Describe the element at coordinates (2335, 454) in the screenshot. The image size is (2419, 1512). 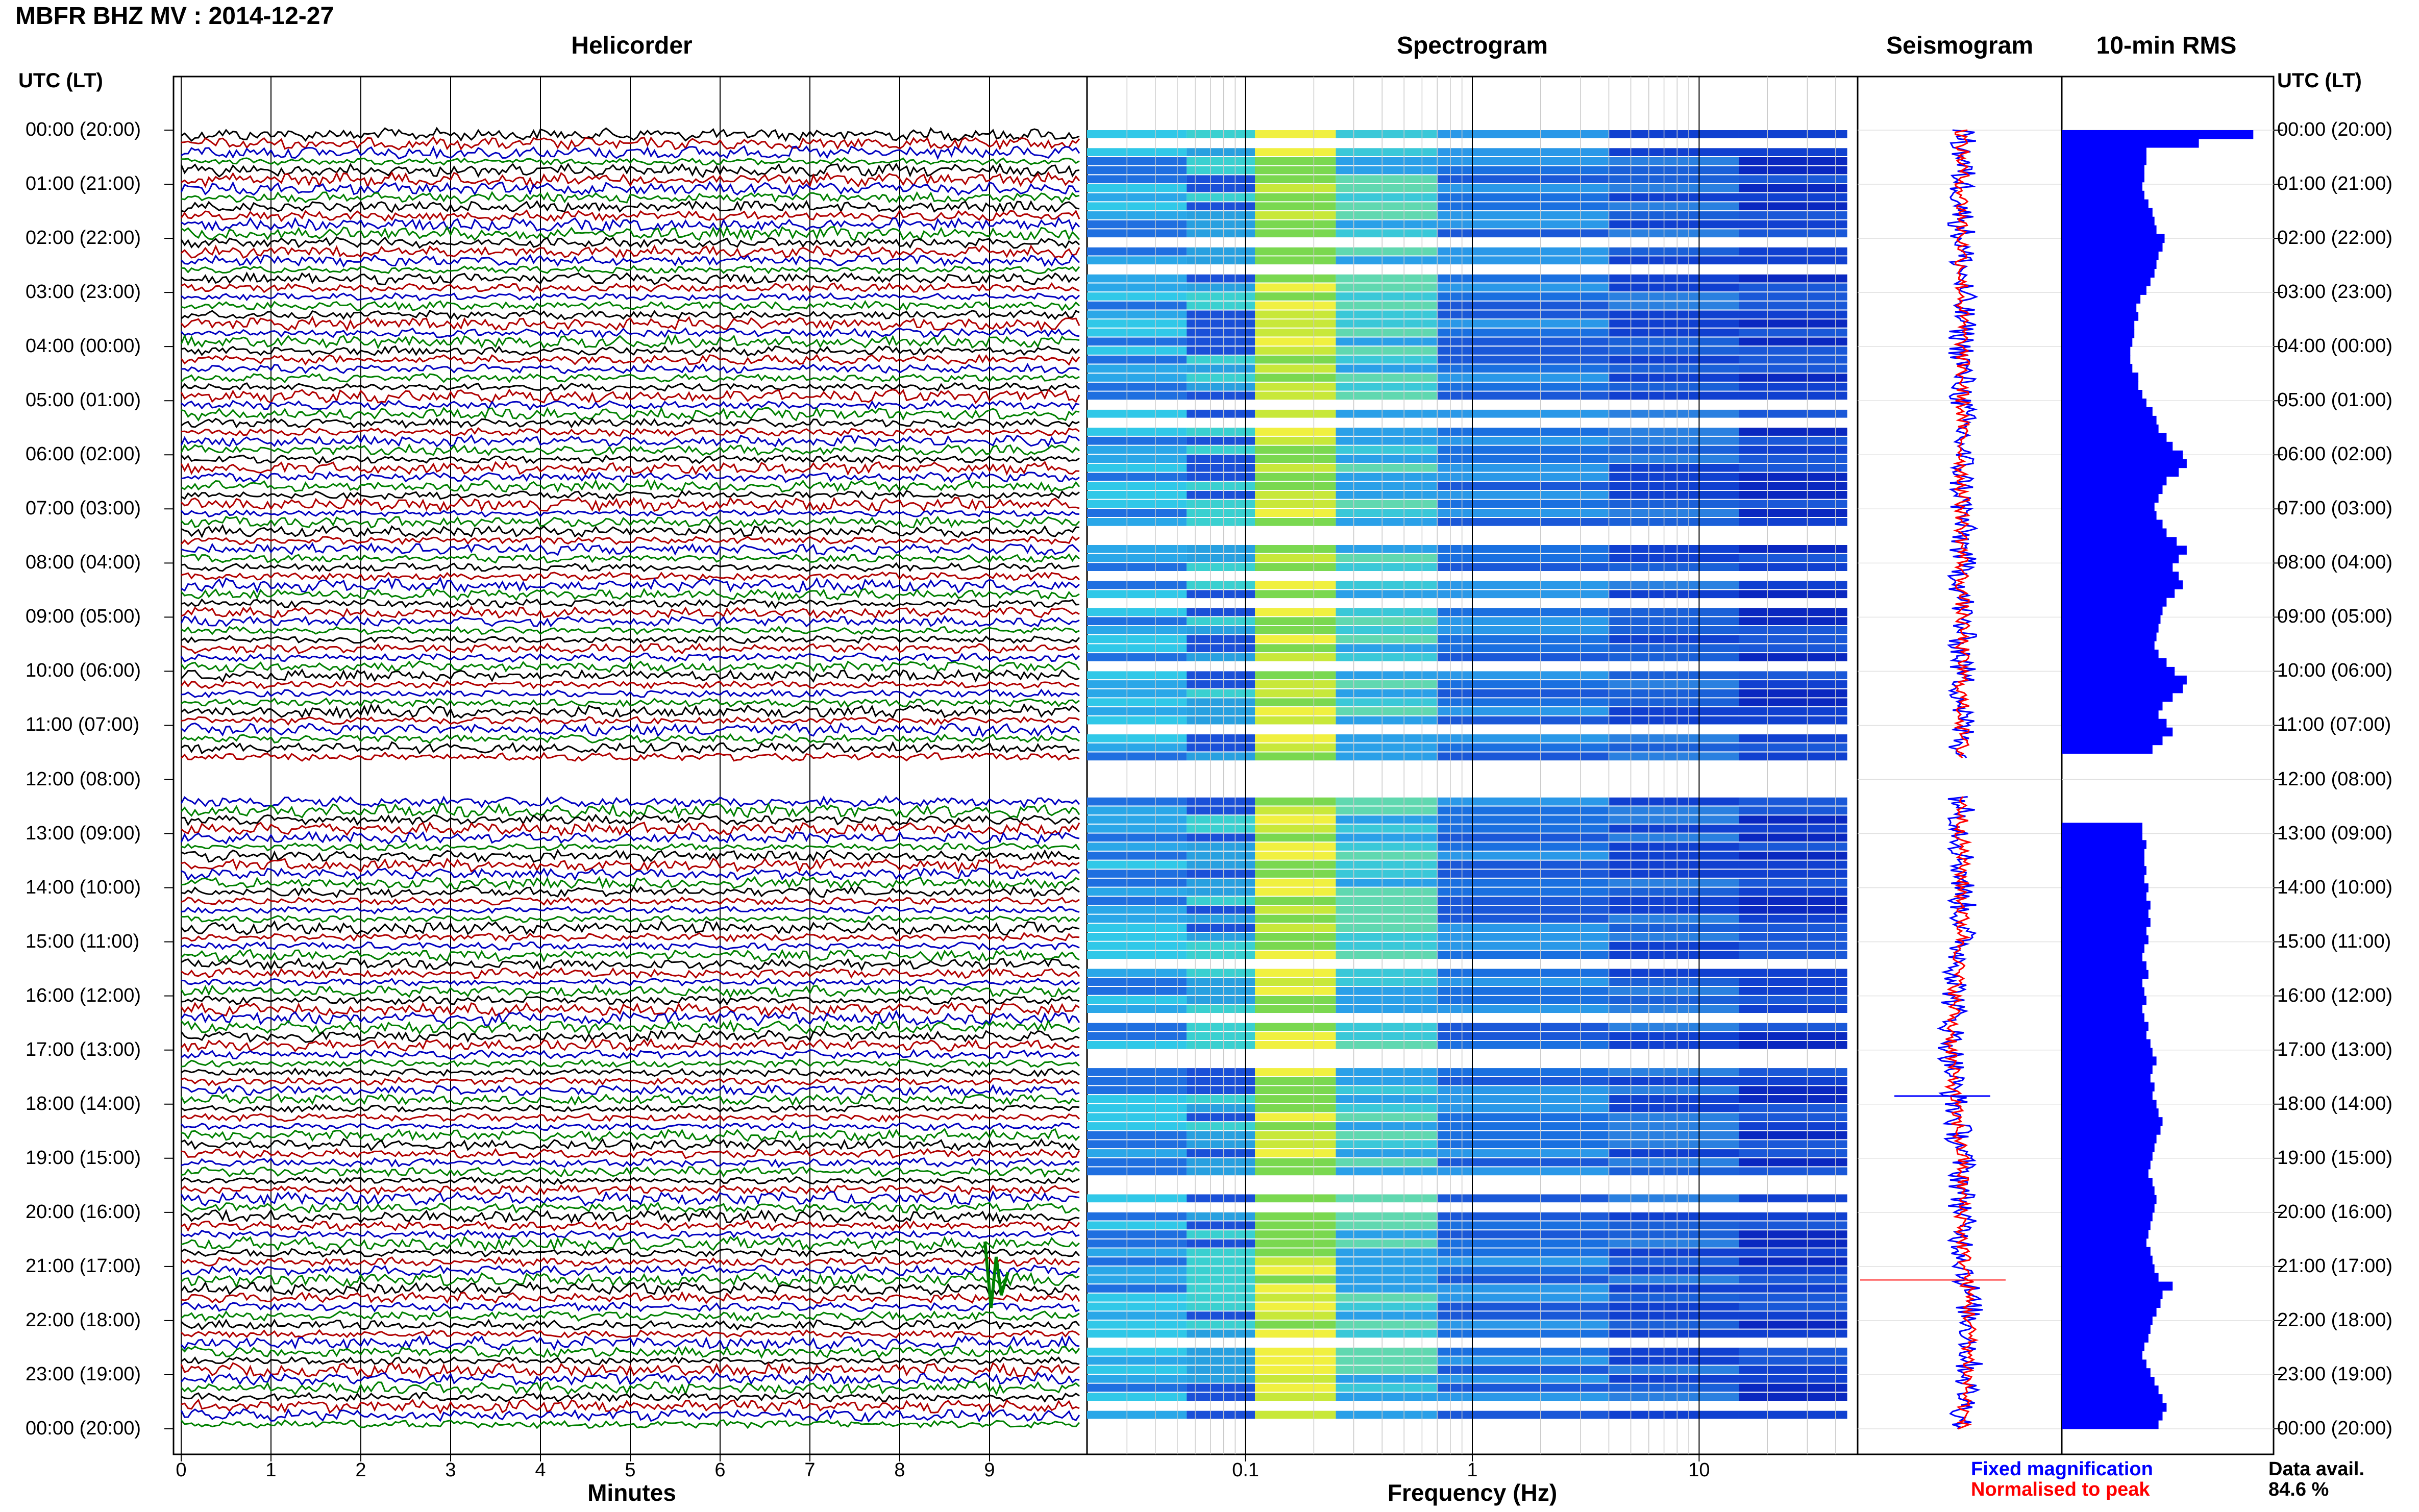
I see `right-time-label: 06:00 (02:00)` at that location.